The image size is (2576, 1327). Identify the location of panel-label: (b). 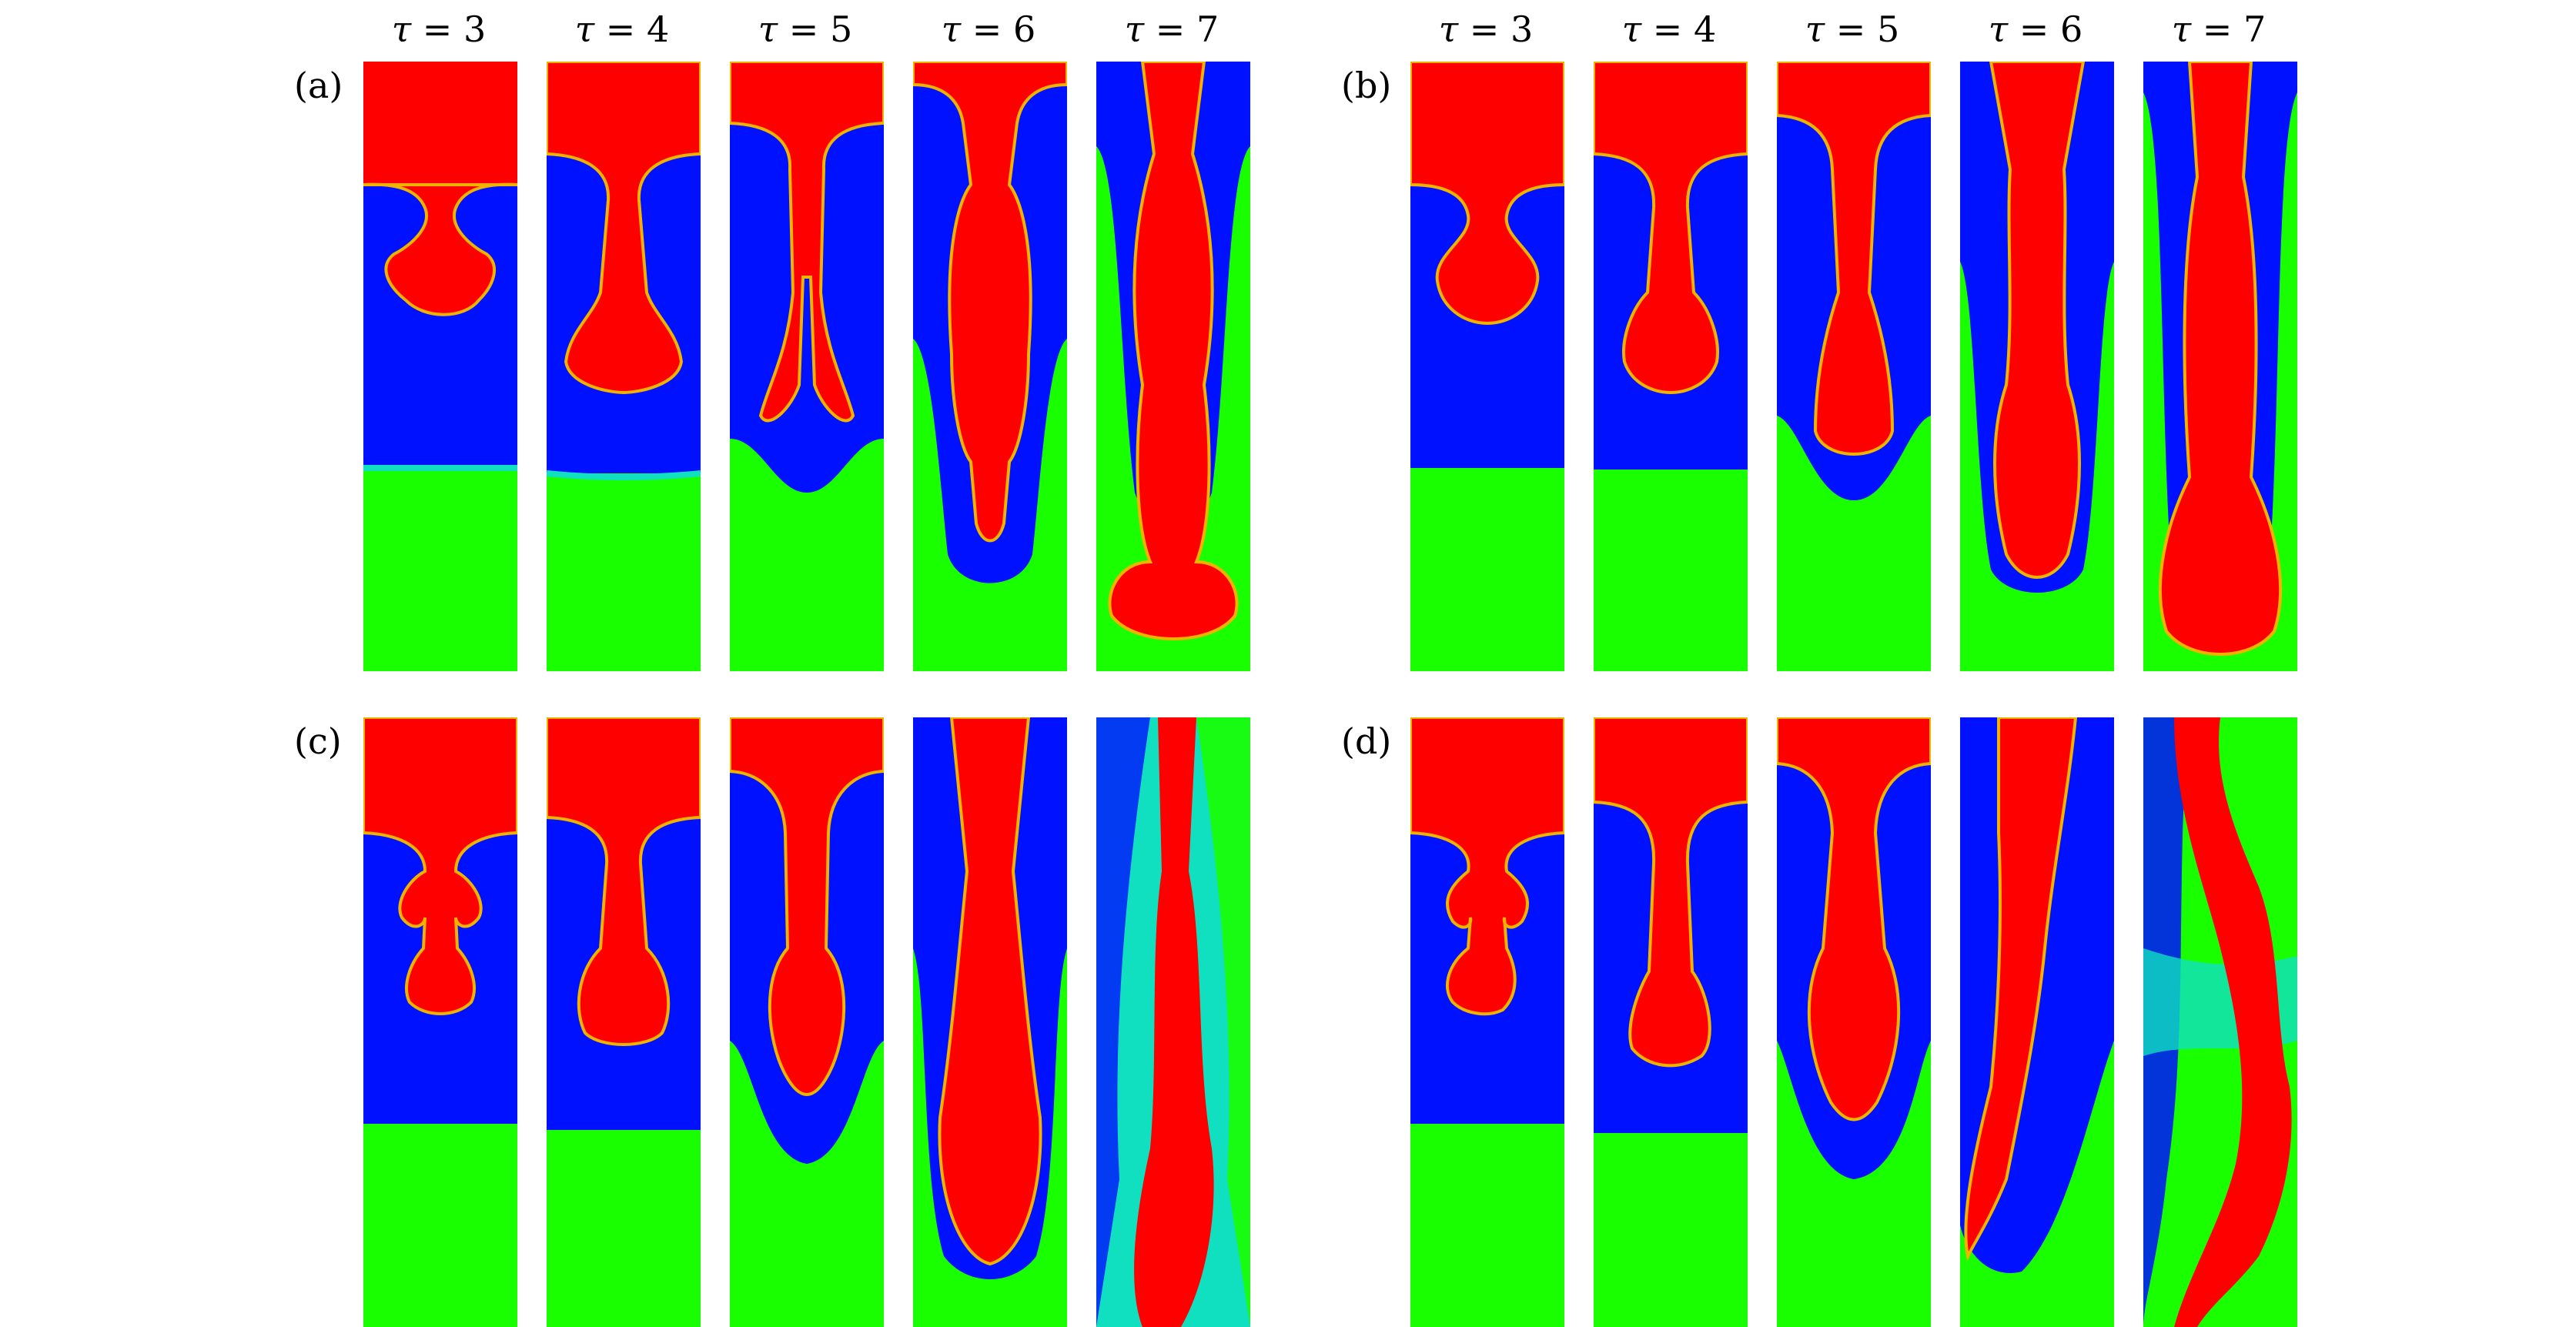
(1367, 85).